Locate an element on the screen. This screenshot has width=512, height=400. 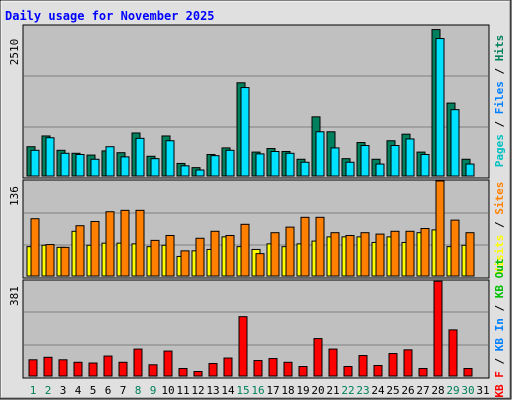
bottom-legend: KB F / KB In / KB Out is located at coordinates (499, 327).